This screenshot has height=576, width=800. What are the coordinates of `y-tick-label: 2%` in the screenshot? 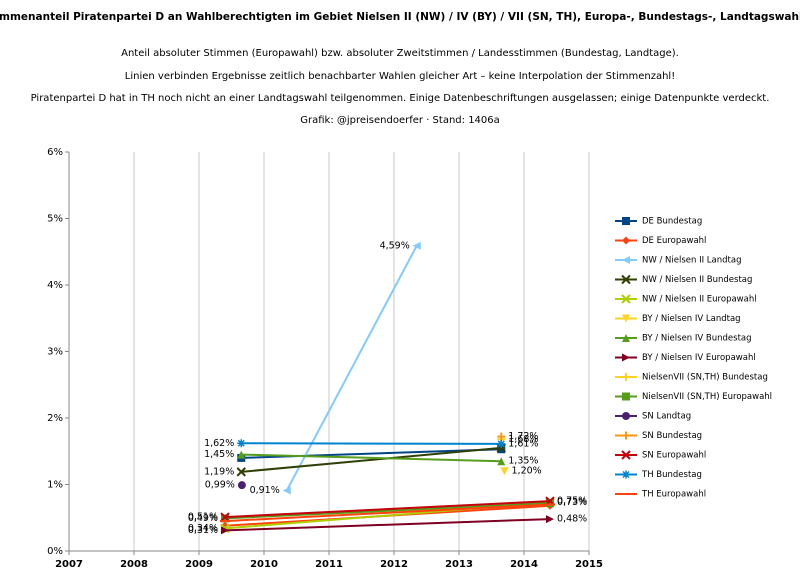 It's located at (55, 418).